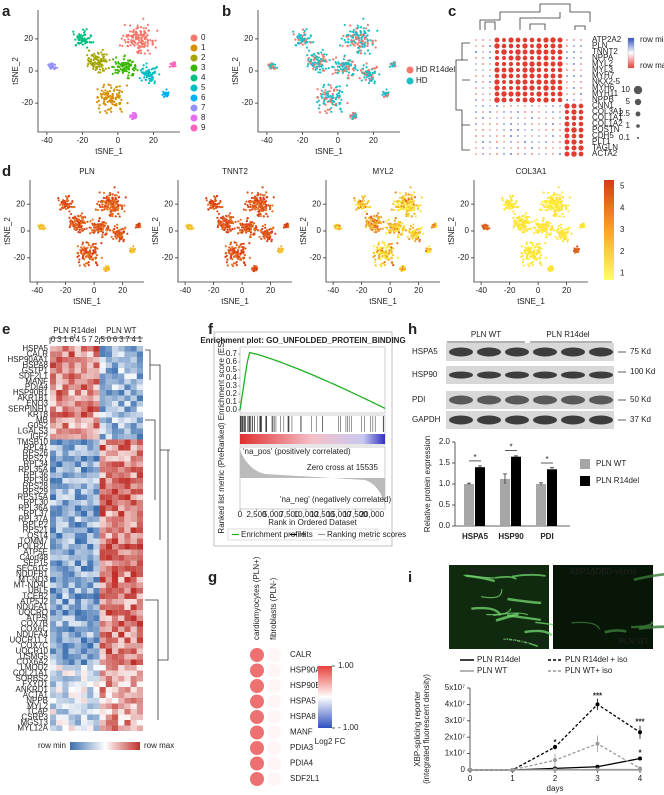  What do you see at coordinates (203, 117) in the screenshot?
I see `legend-label: 8` at bounding box center [203, 117].